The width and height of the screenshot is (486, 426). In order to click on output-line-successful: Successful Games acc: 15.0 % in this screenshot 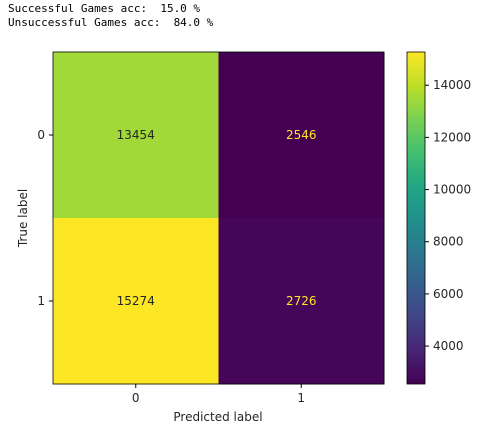, I will do `click(104, 8)`.